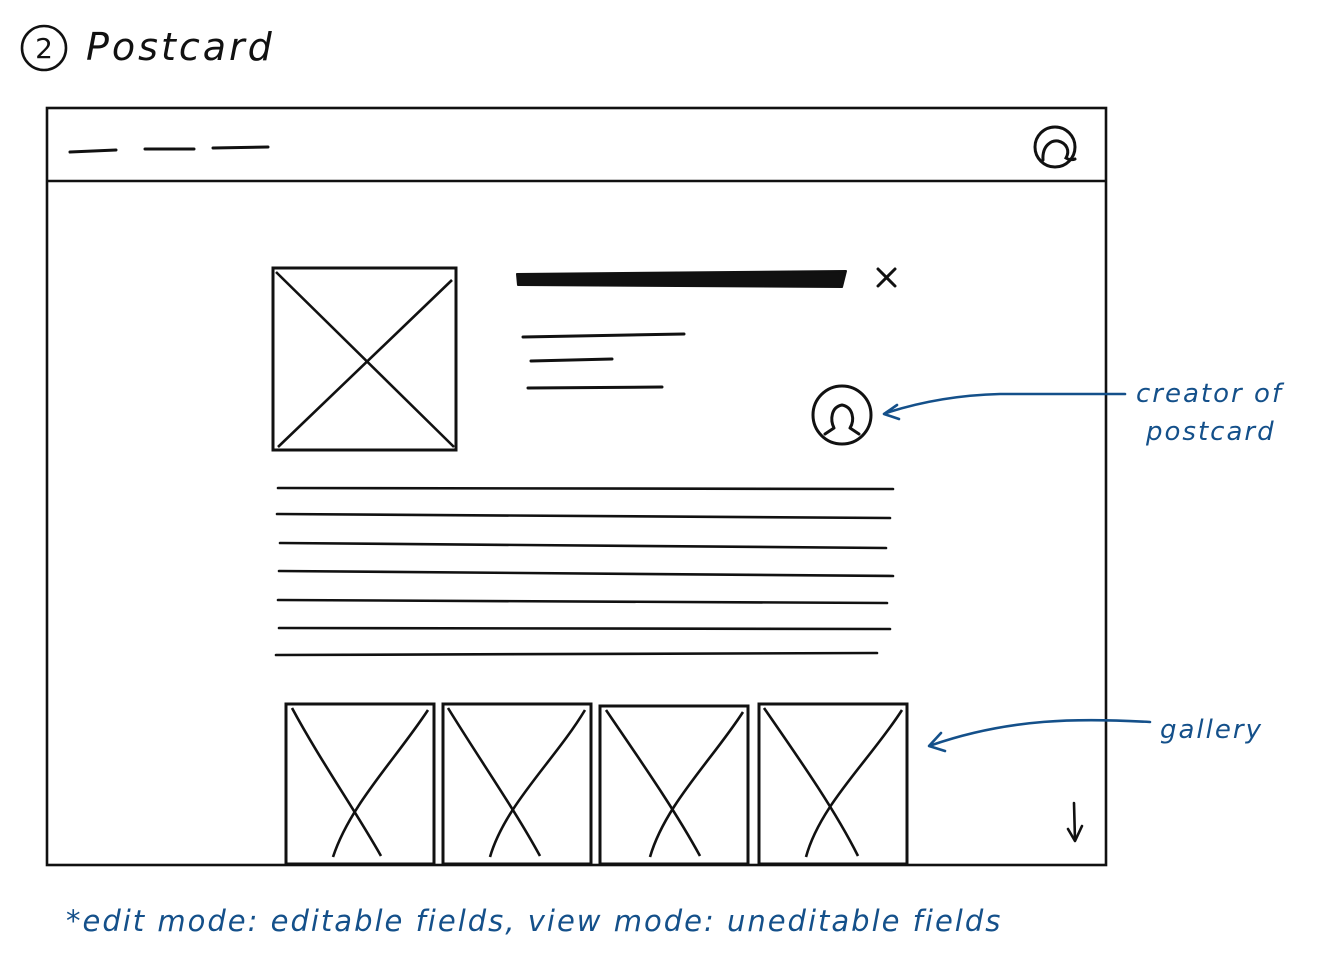  I want to click on postcard-metadata, so click(603, 361).